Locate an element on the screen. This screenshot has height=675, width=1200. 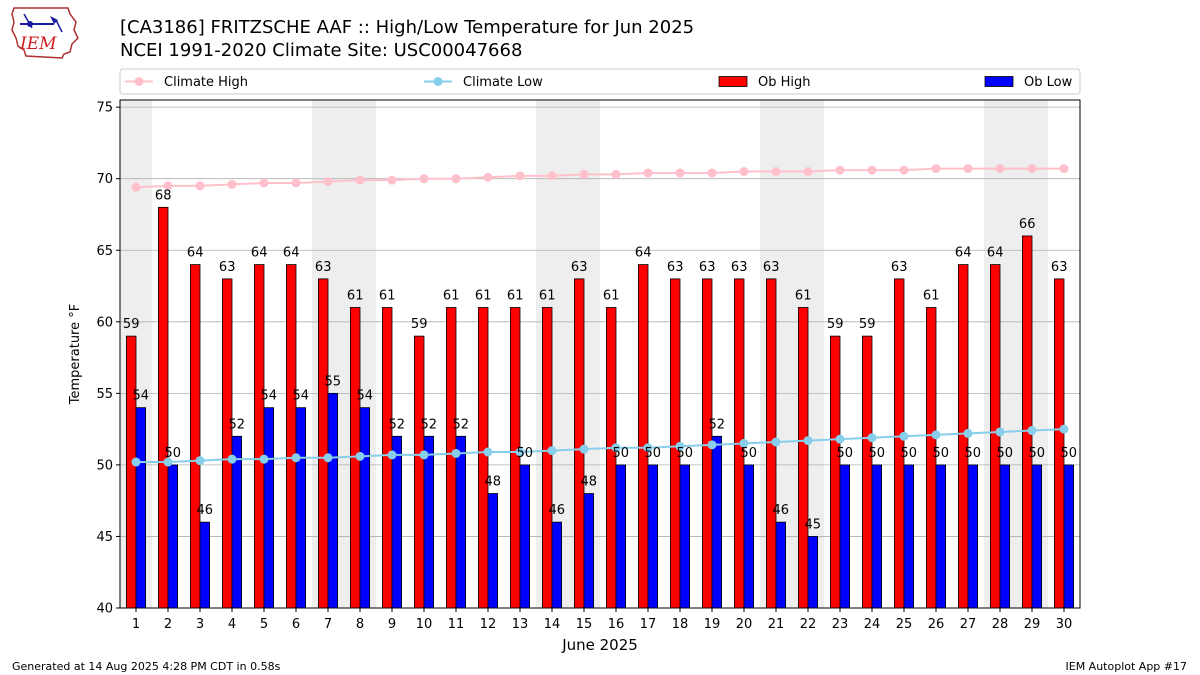
x-tick-label: 28 is located at coordinates (1000, 624).